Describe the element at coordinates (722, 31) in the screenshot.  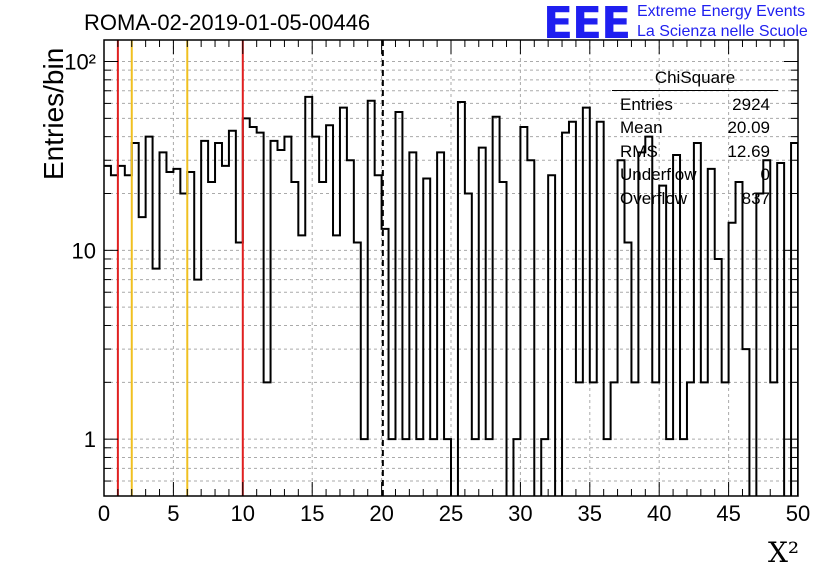
I see `logo-line-2: La Scienza nelle Scuole` at that location.